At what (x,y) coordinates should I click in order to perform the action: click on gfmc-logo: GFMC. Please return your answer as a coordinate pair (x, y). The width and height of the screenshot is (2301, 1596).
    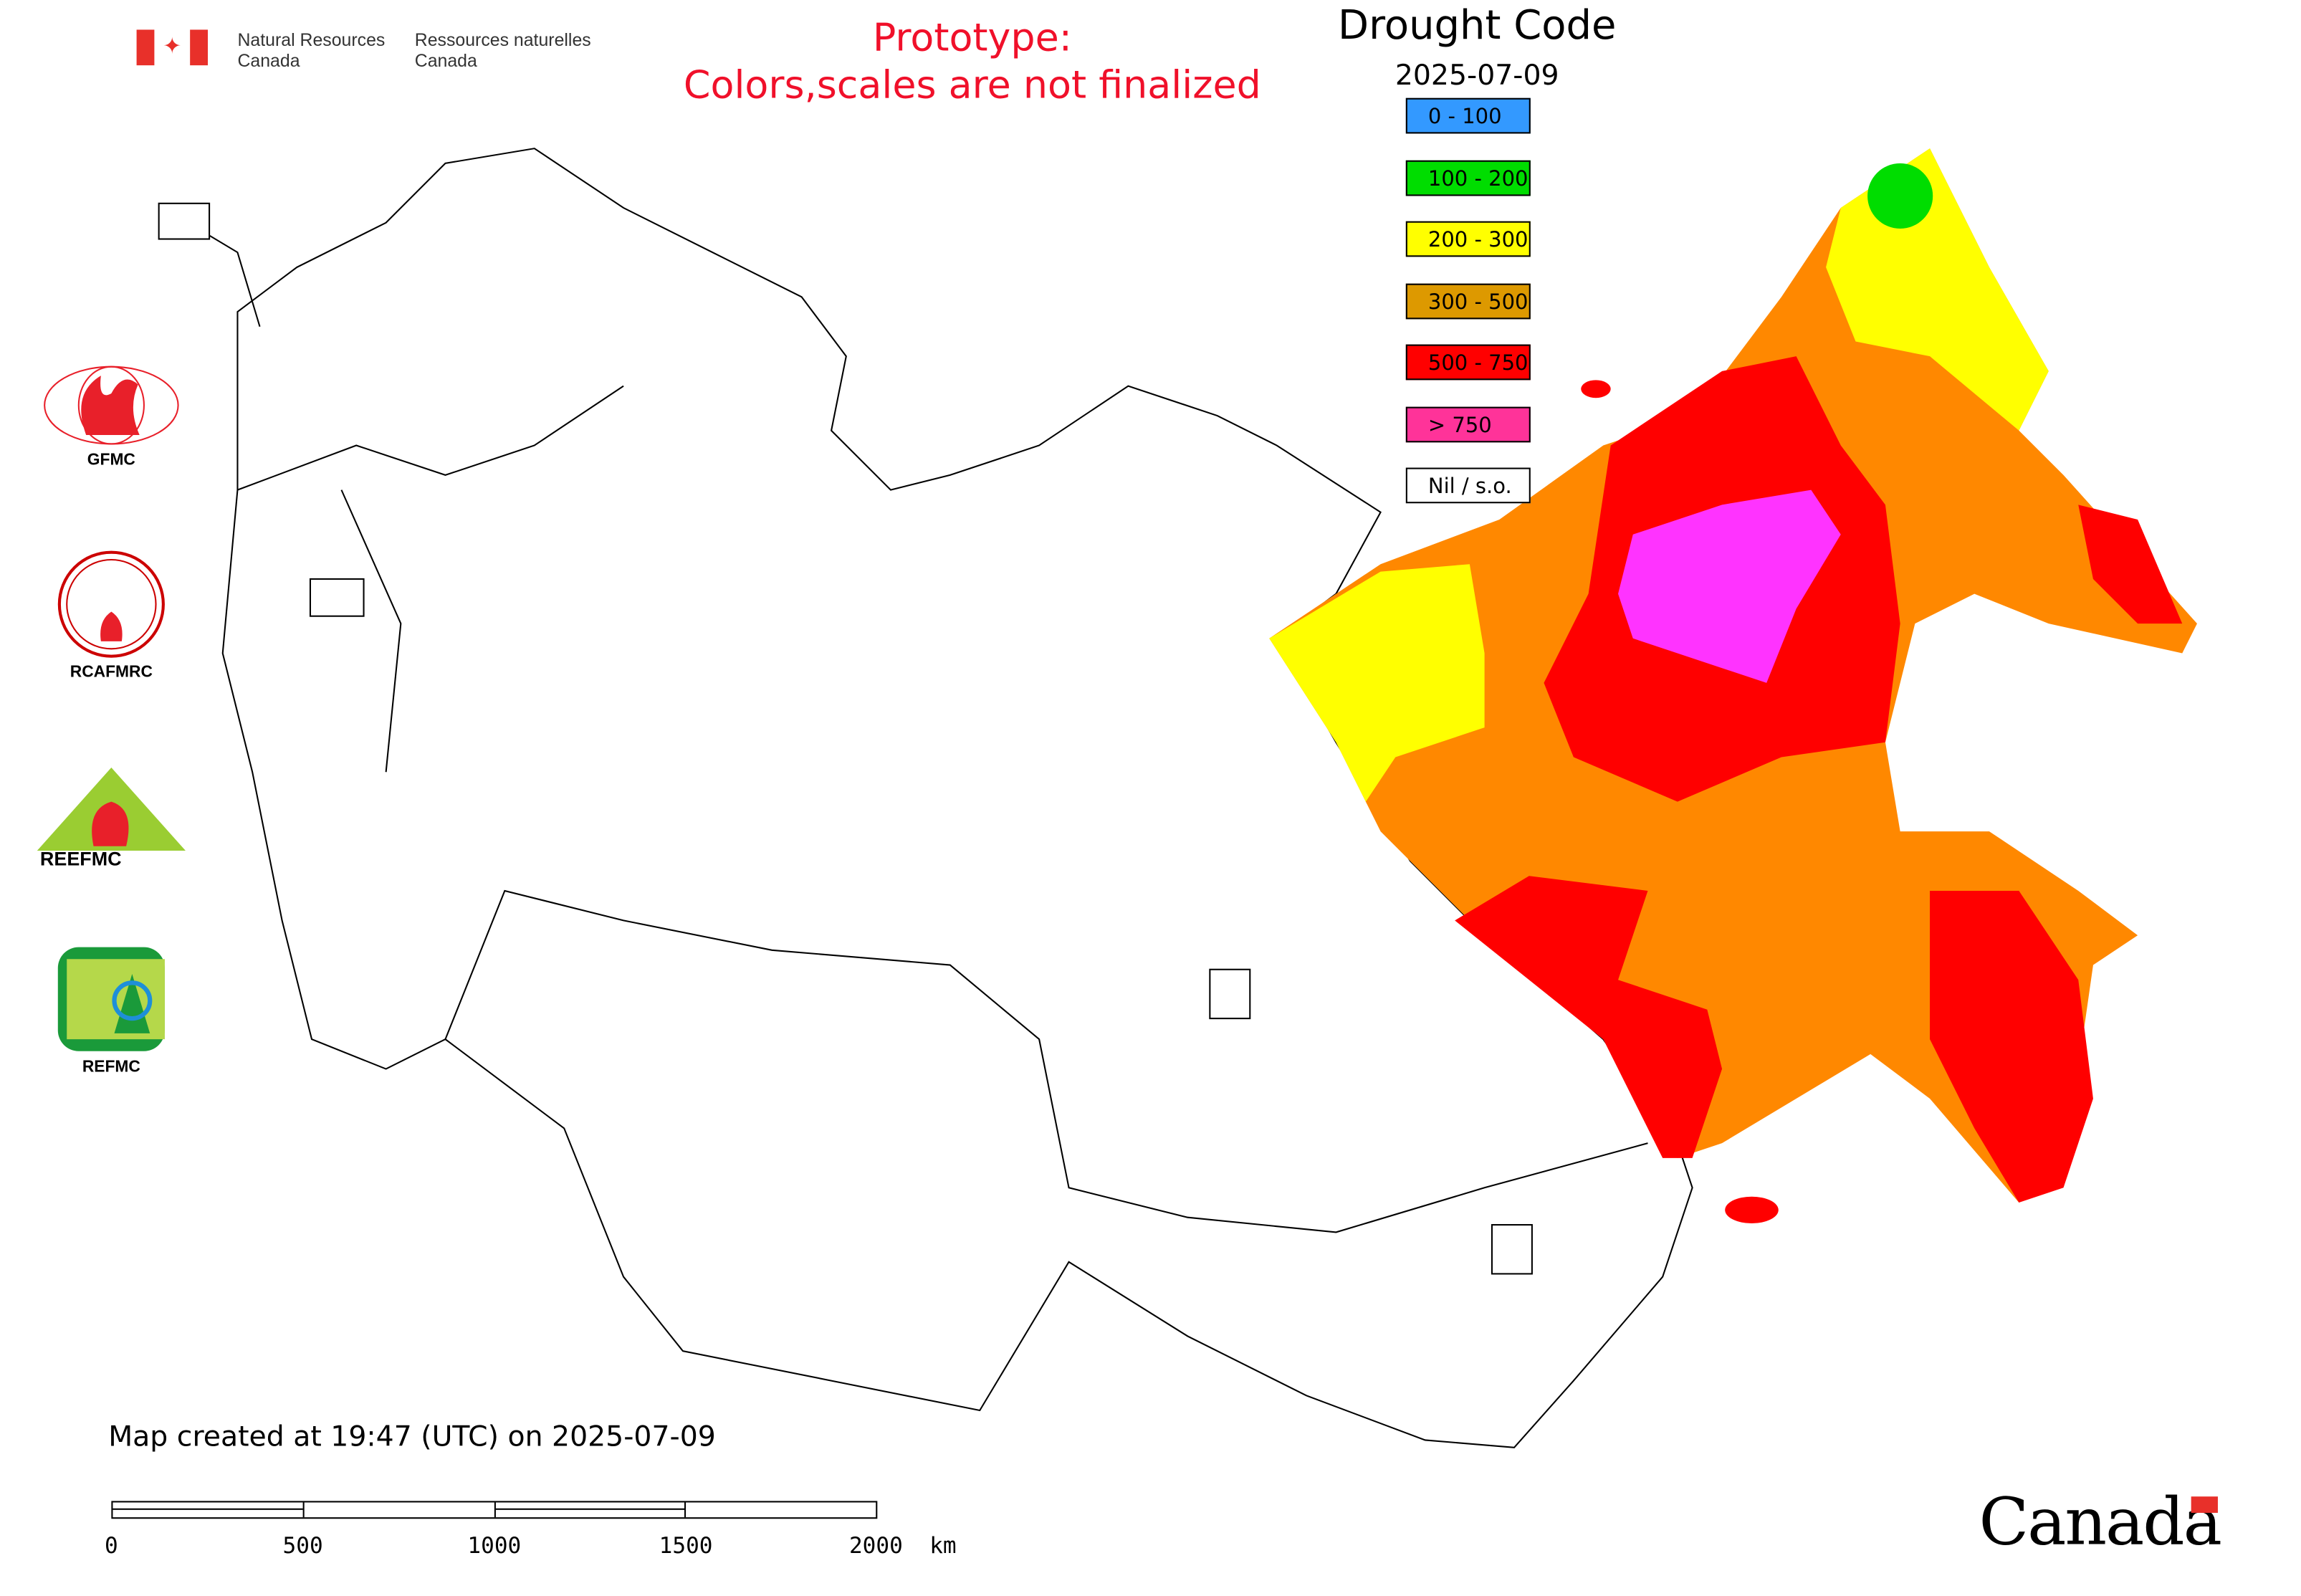
    Looking at the image, I should click on (111, 417).